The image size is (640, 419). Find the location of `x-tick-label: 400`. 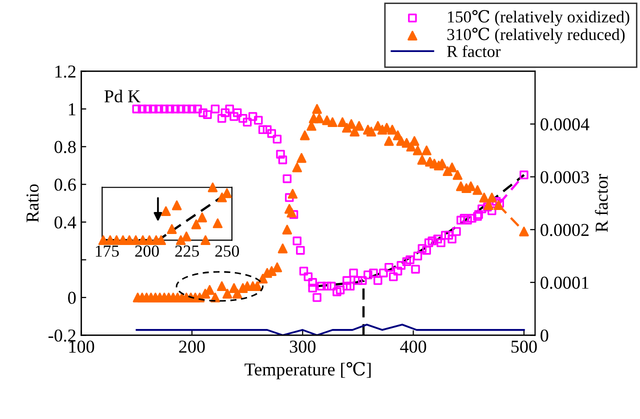

x-tick-label: 400 is located at coordinates (413, 346).